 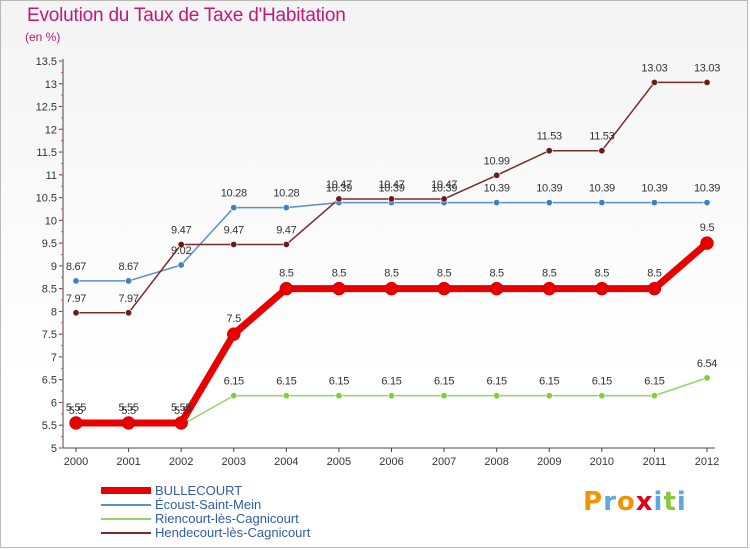 I want to click on legend-item-bullecourt: BULLECOURT, so click(x=241, y=490).